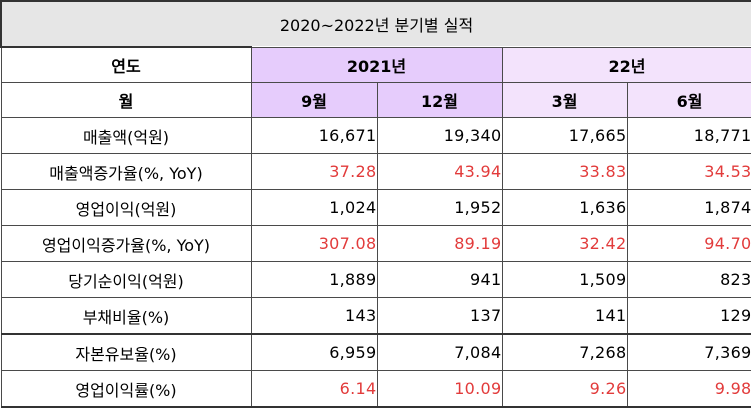 The width and height of the screenshot is (751, 411). I want to click on month-header-sep: 9월, so click(314, 100).